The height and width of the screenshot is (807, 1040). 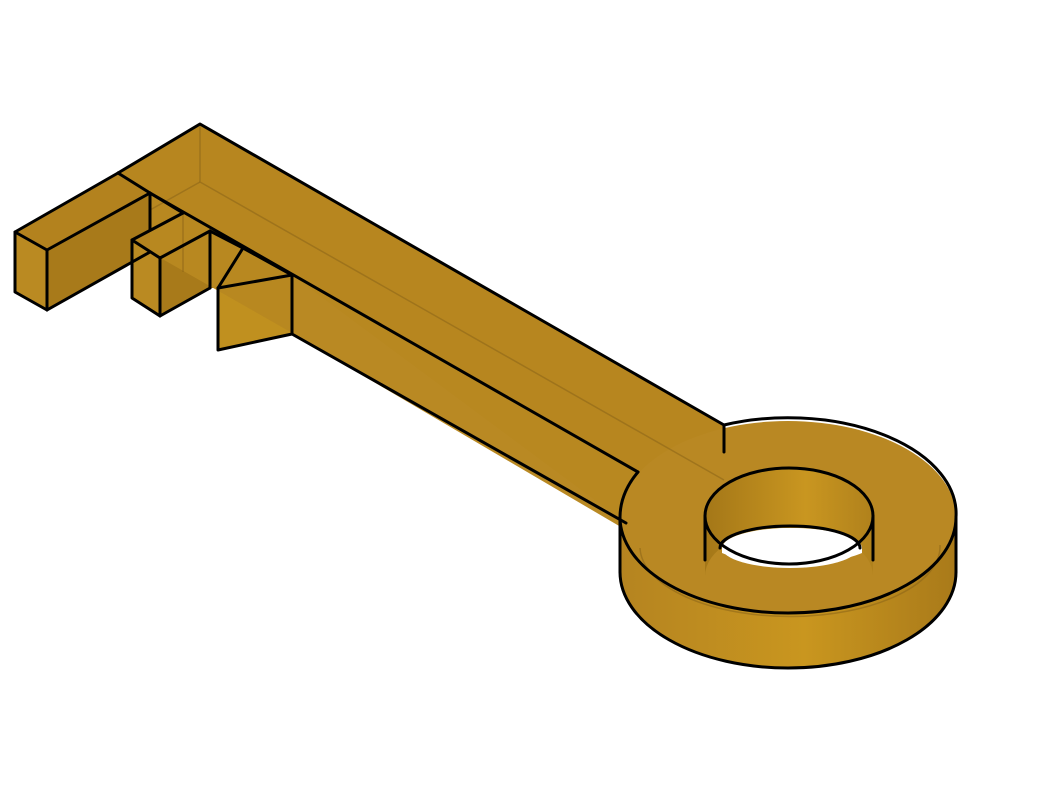 What do you see at coordinates (789, 522) in the screenshot?
I see `ring-hole-wall` at bounding box center [789, 522].